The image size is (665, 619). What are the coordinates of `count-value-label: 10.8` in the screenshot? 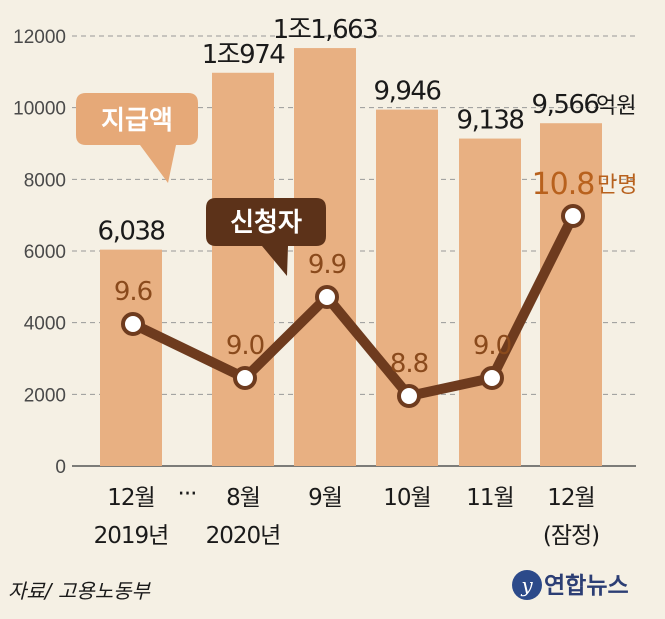 It's located at (563, 184).